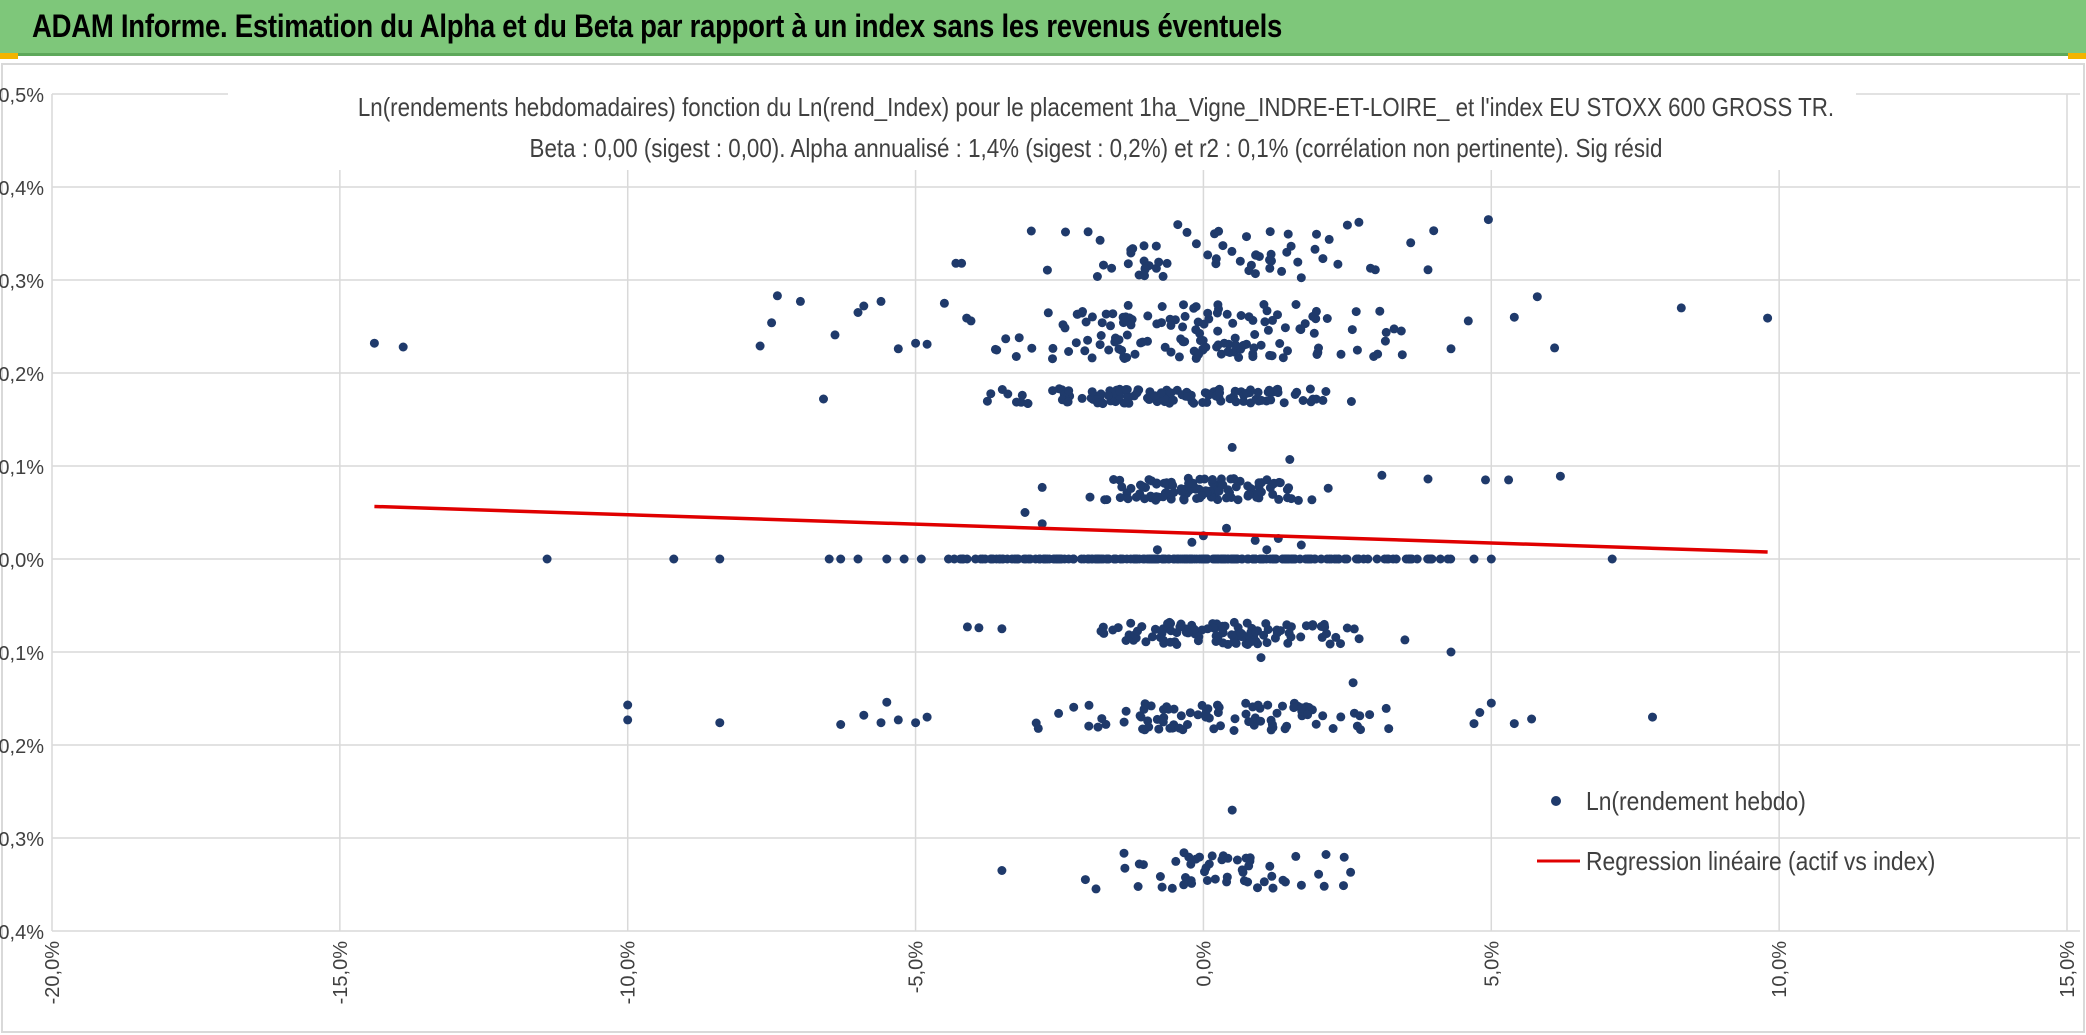  I want to click on regression-line-layer, so click(1071, 529).